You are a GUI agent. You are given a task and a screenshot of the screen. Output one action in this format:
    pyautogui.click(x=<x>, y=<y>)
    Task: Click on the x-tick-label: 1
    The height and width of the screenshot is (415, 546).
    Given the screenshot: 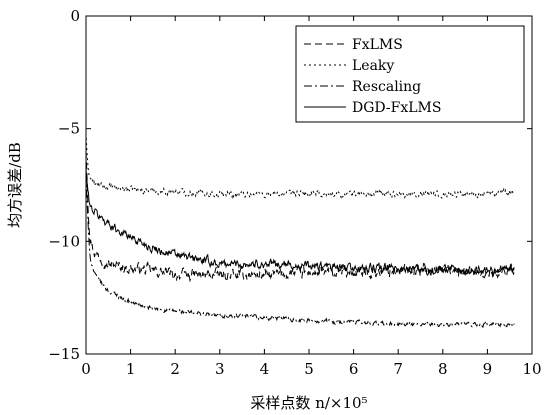 What is the action you would take?
    pyautogui.click(x=131, y=369)
    